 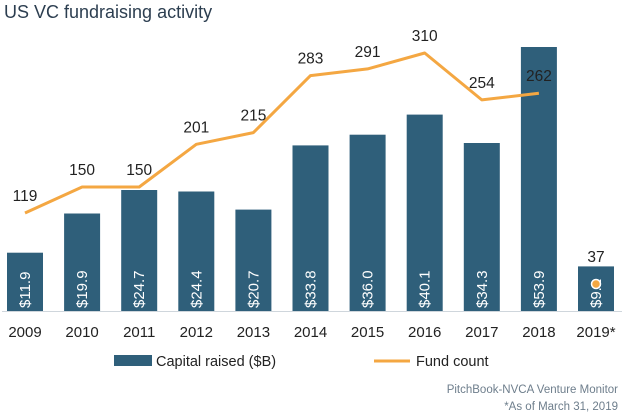 What do you see at coordinates (539, 76) in the screenshot?
I see `fund-count-label-2018: 262` at bounding box center [539, 76].